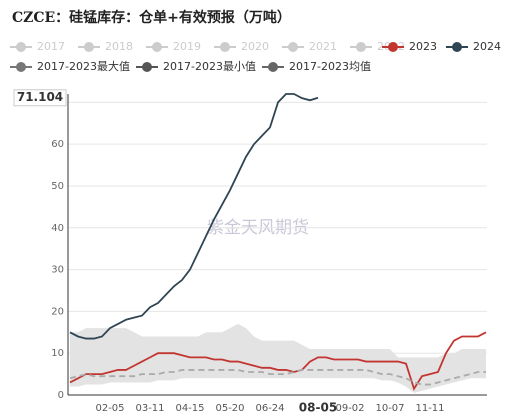 Image resolution: width=512 pixels, height=417 pixels. What do you see at coordinates (151, 17) in the screenshot?
I see `chart-title: CZCE：硅锰库存：仓单+有效预报（万吨）` at bounding box center [151, 17].